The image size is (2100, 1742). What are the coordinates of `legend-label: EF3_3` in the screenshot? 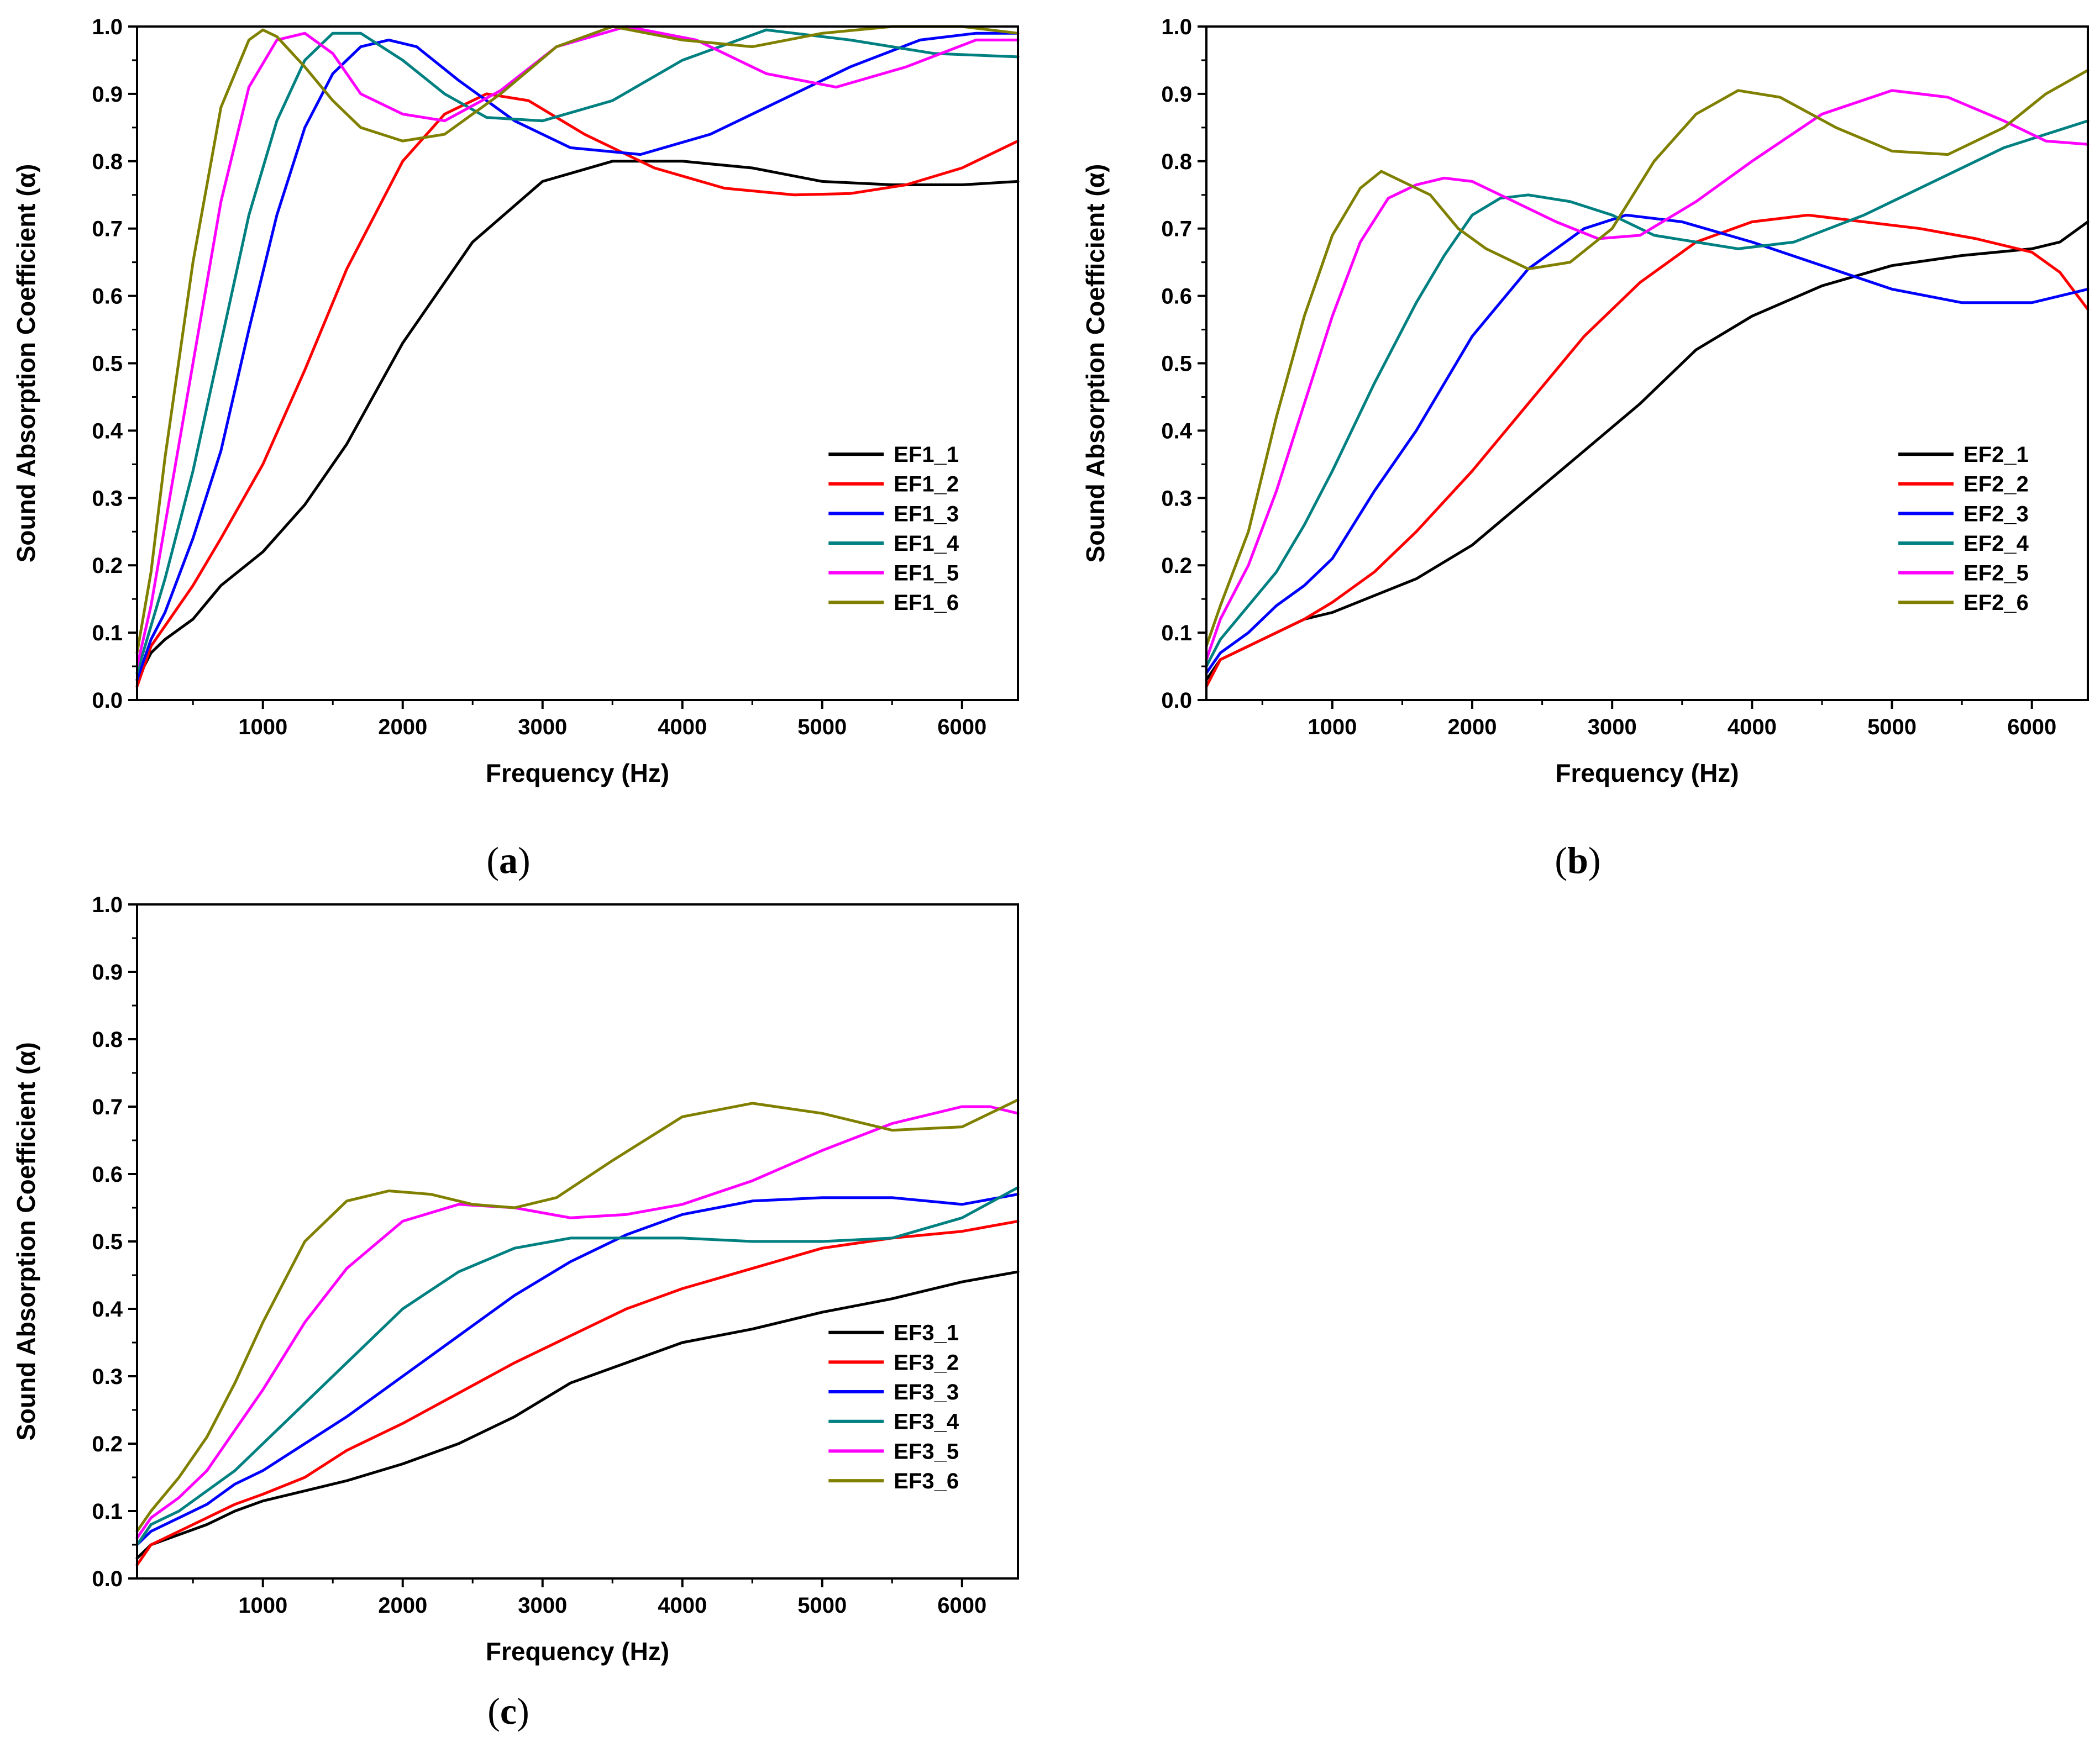 It's located at (927, 1392).